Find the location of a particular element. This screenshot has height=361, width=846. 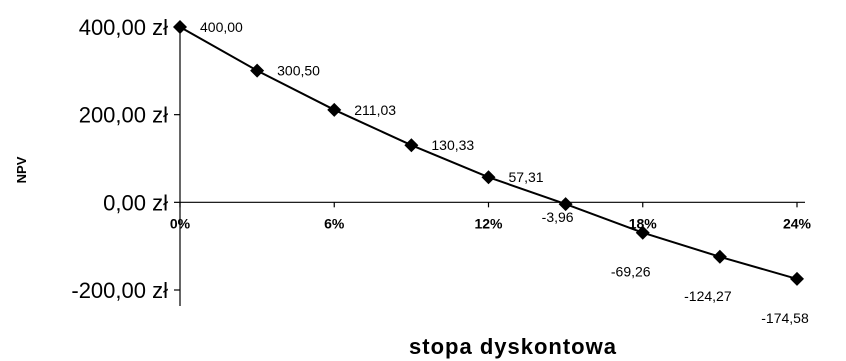

data-label: 400,00 is located at coordinates (221, 27).